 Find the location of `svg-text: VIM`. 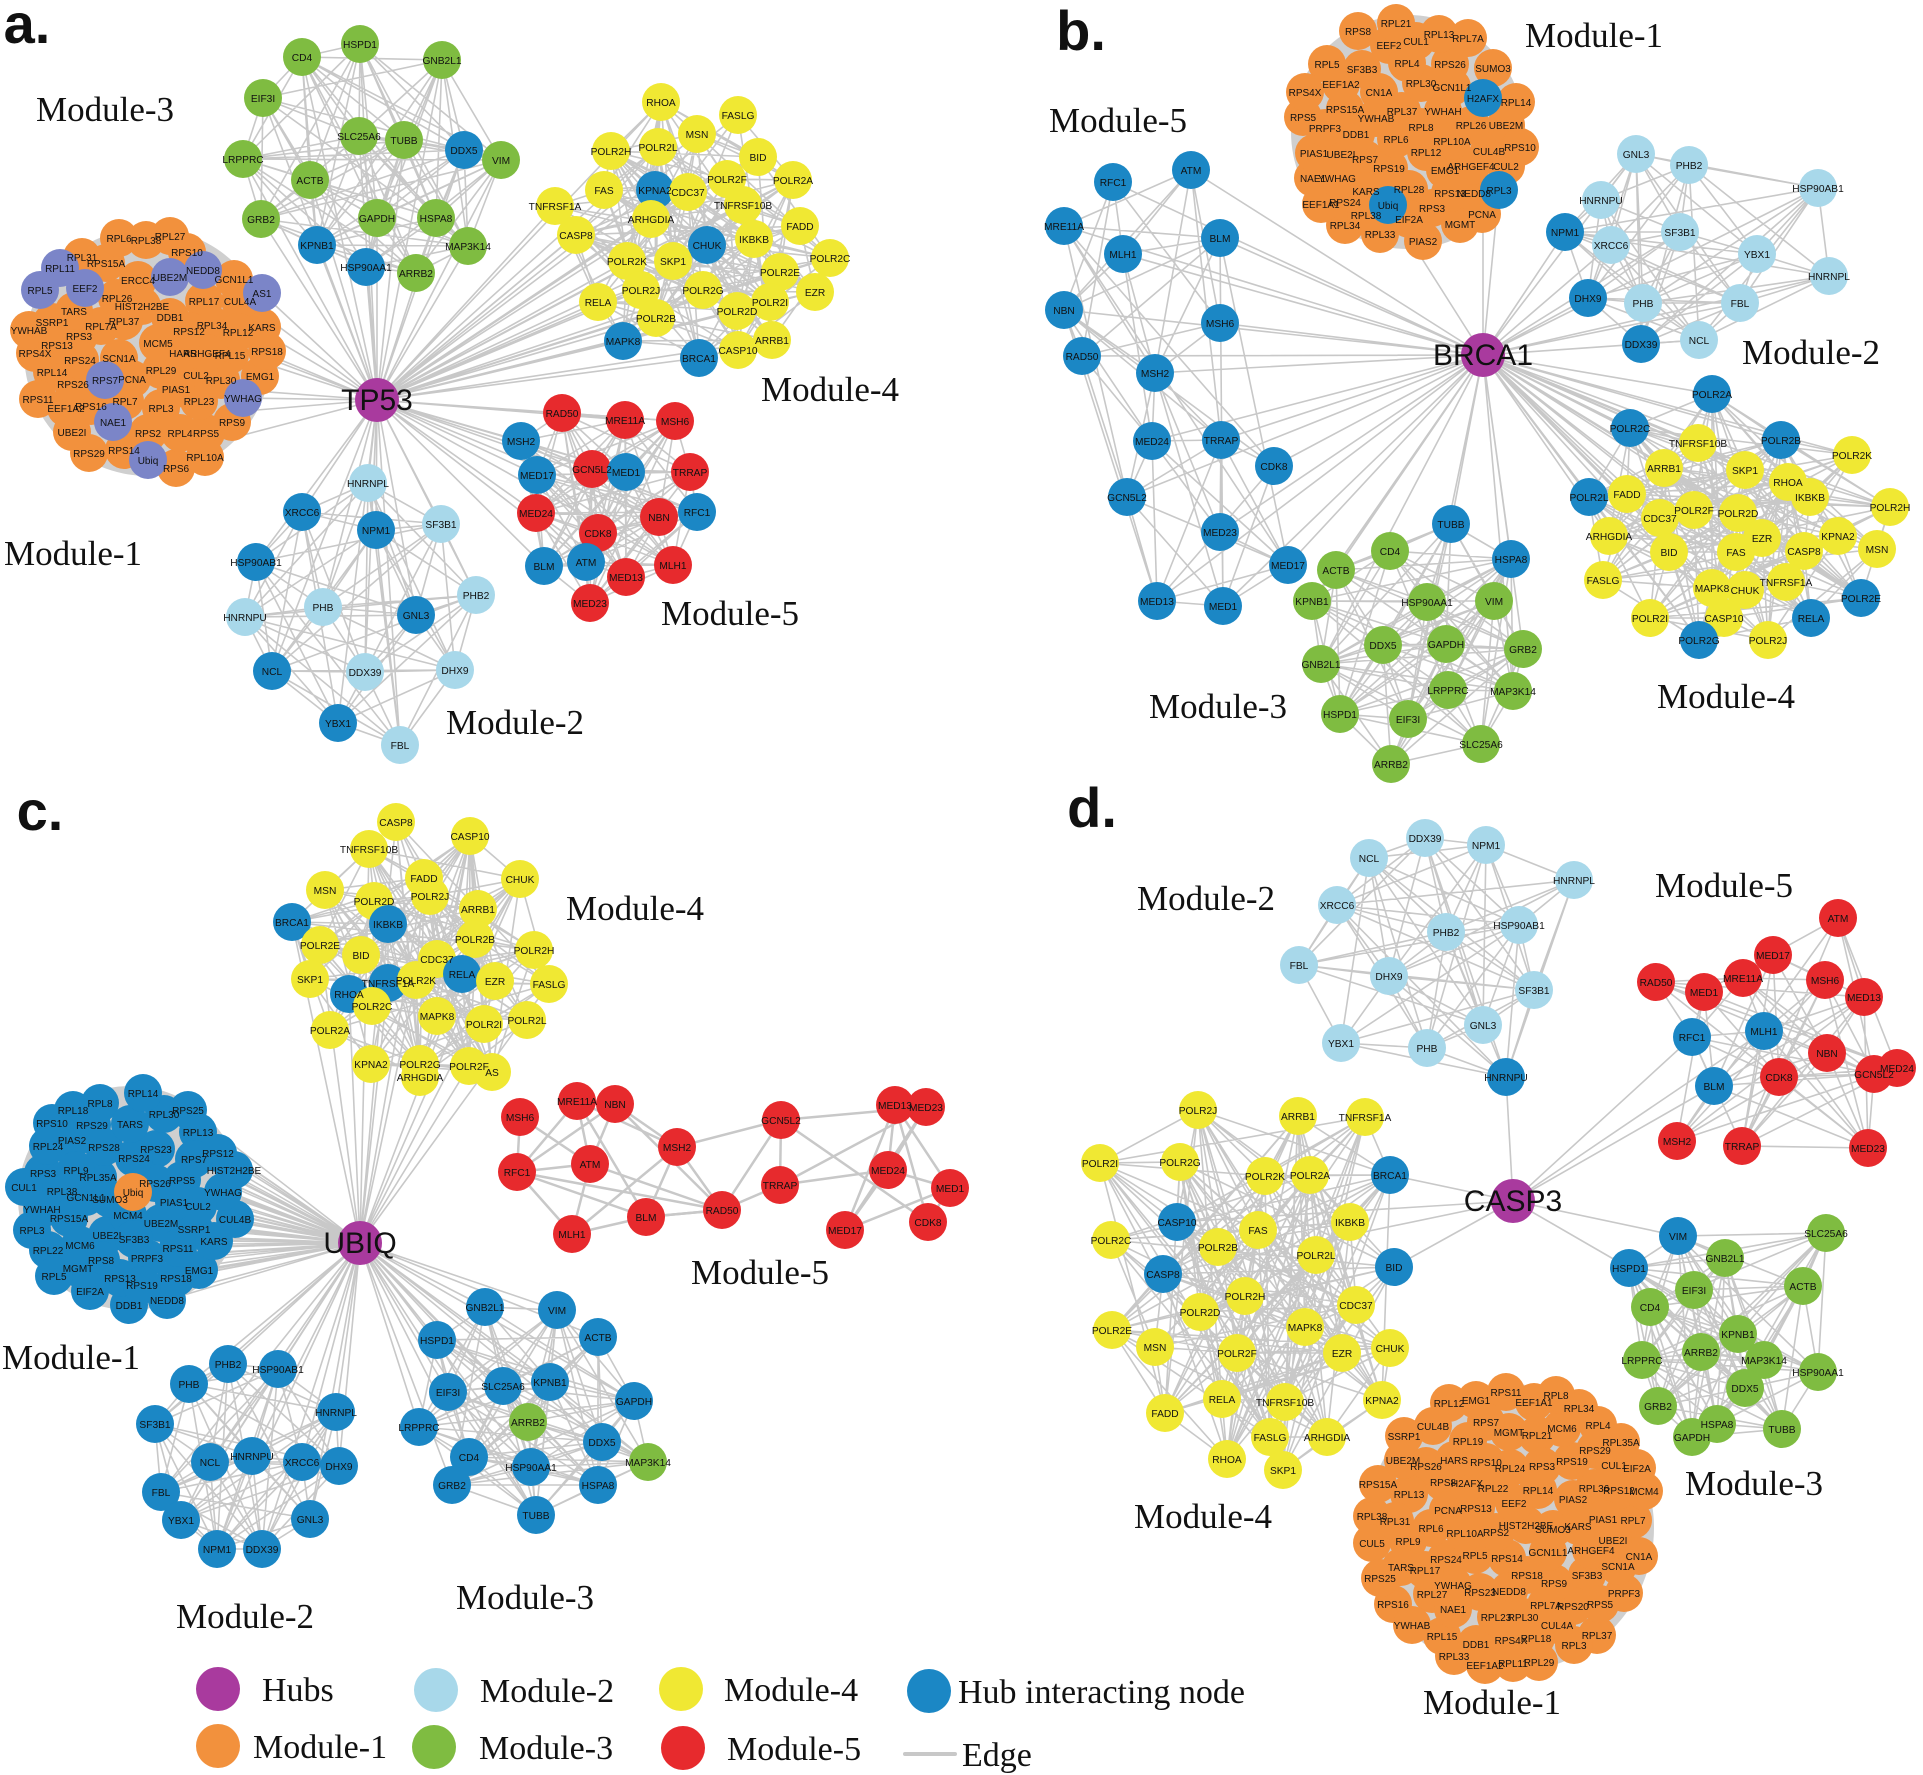

svg-text: VIM is located at coordinates (501, 161).